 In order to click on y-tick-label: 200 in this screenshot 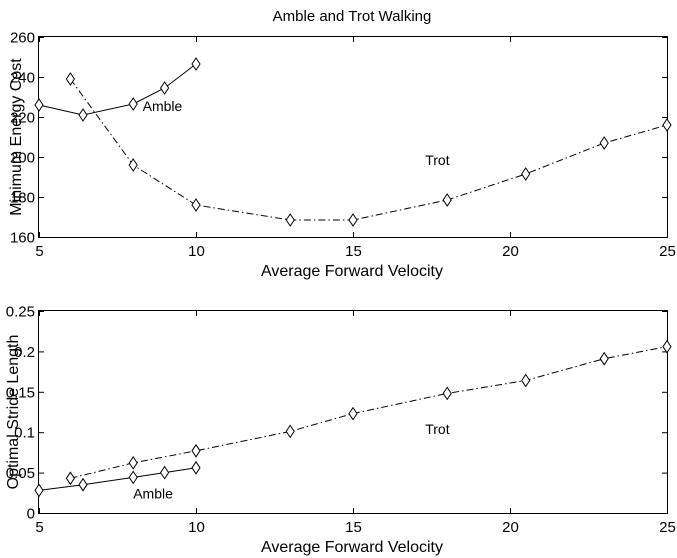, I will do `click(22, 158)`.